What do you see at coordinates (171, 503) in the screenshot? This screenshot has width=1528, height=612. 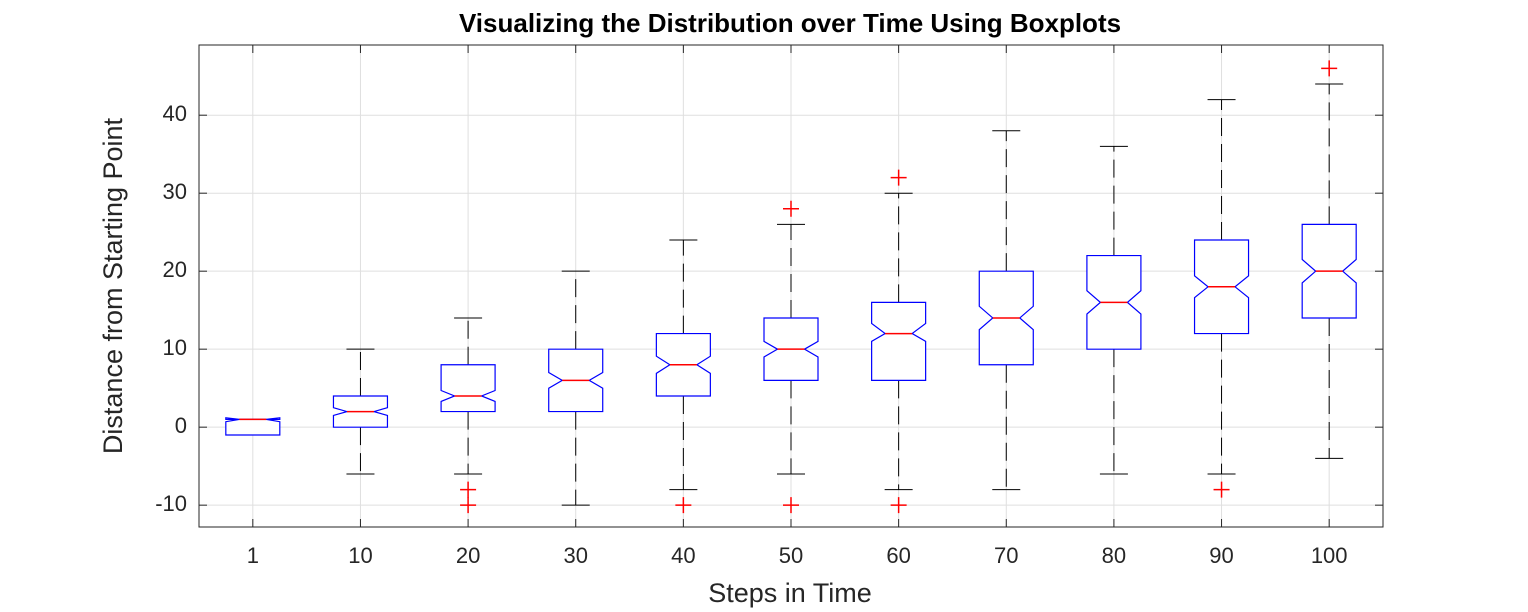 I see `y-tick-label: -10` at bounding box center [171, 503].